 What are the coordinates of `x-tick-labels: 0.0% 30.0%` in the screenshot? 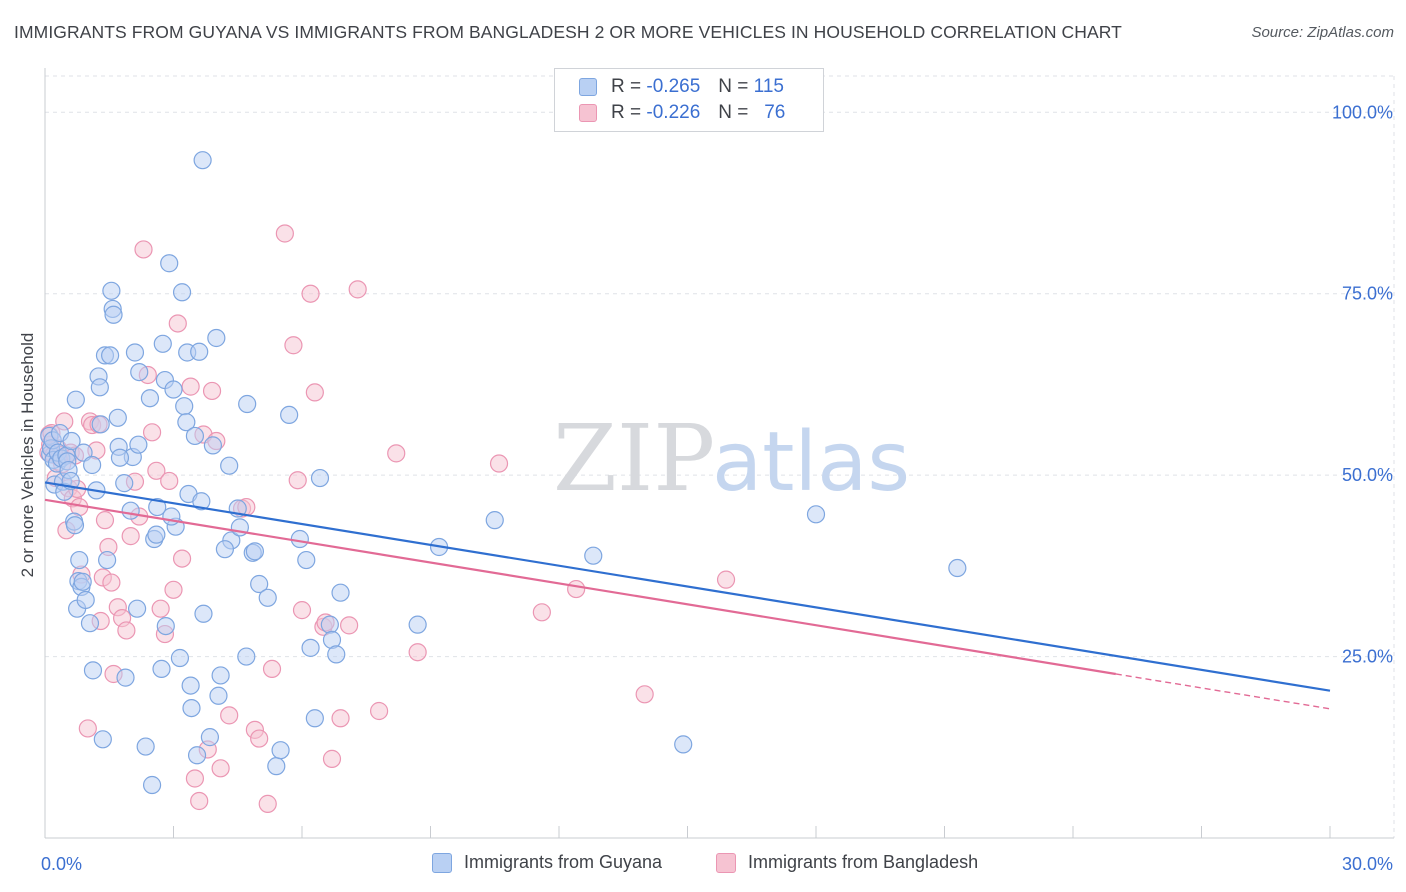 It's located at (717, 864).